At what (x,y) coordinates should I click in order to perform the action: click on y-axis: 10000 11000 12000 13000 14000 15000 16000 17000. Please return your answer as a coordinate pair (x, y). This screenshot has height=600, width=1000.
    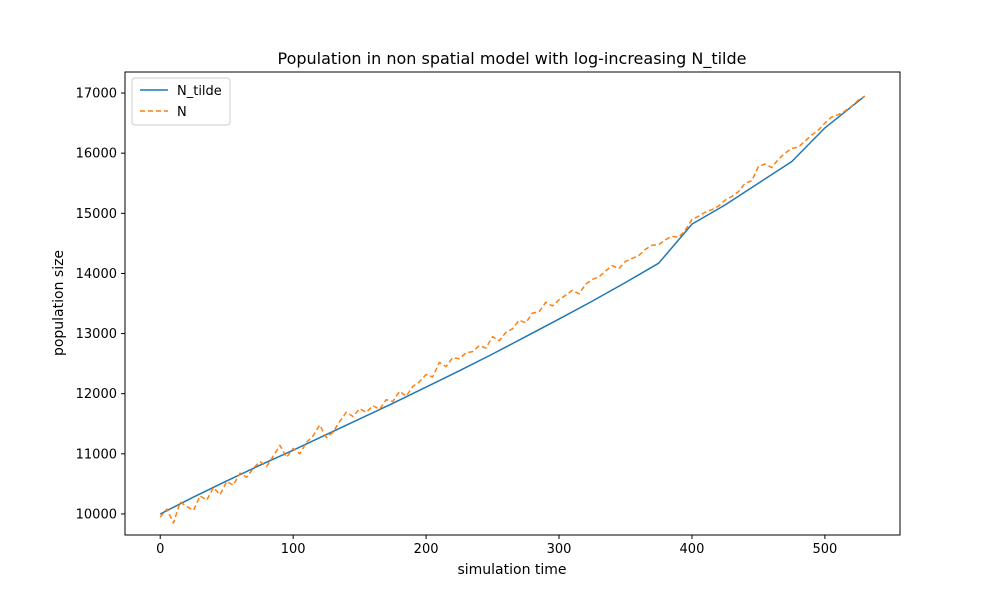
    Looking at the image, I should click on (100, 304).